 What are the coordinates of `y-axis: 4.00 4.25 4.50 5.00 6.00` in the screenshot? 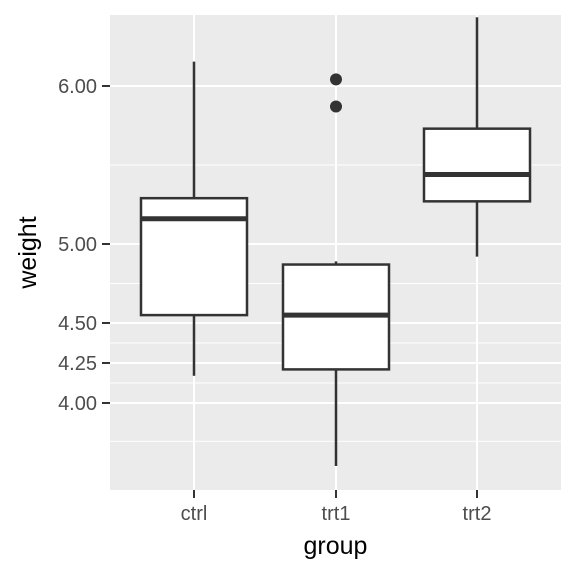 It's located at (84, 245).